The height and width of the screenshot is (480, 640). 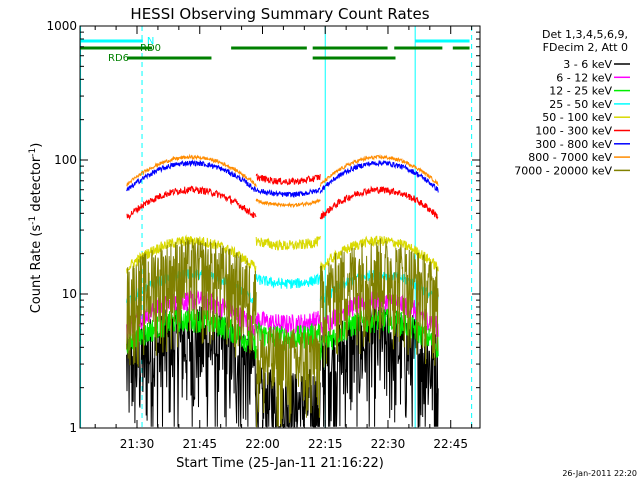 What do you see at coordinates (570, 157) in the screenshot?
I see `legend-label-7: 800 - 7000 keV` at bounding box center [570, 157].